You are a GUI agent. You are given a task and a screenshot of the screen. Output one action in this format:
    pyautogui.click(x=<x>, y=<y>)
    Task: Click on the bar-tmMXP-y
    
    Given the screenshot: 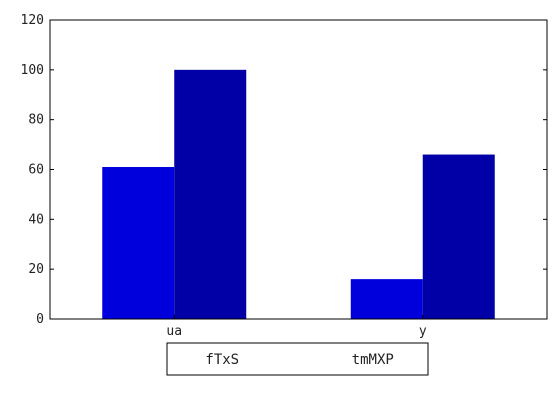 What is the action you would take?
    pyautogui.click(x=458, y=236)
    